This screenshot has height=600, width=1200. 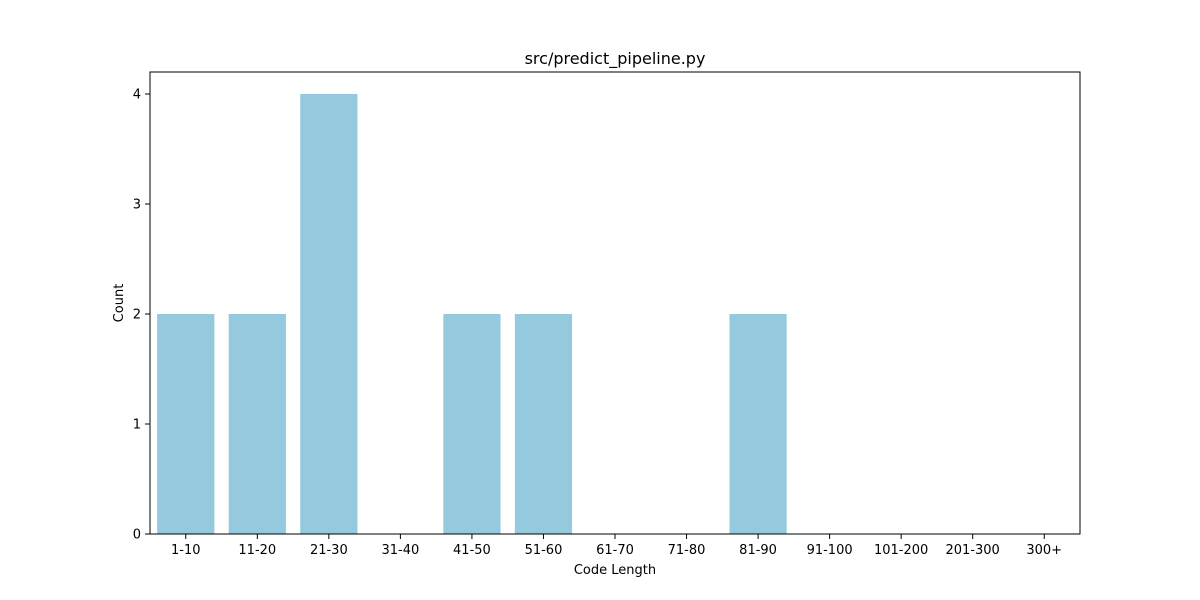 I want to click on x-tick-label: 101-200, so click(x=901, y=550).